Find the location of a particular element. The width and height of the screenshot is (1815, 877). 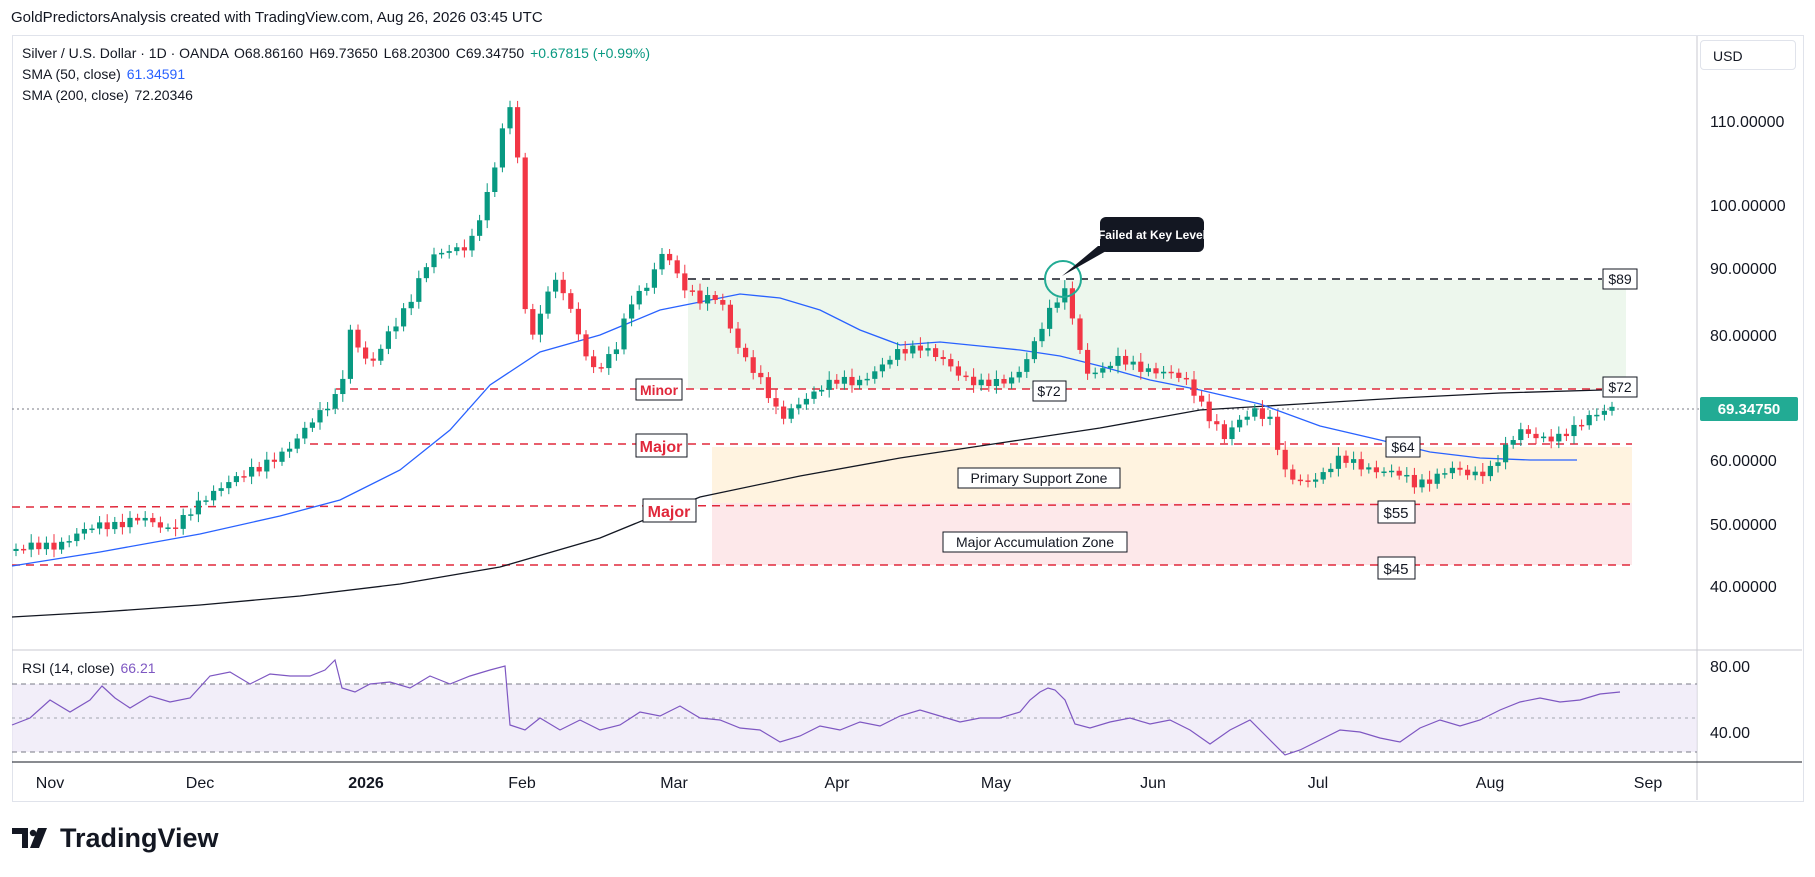

rsi-label: RSI (14, close) is located at coordinates (68, 668).